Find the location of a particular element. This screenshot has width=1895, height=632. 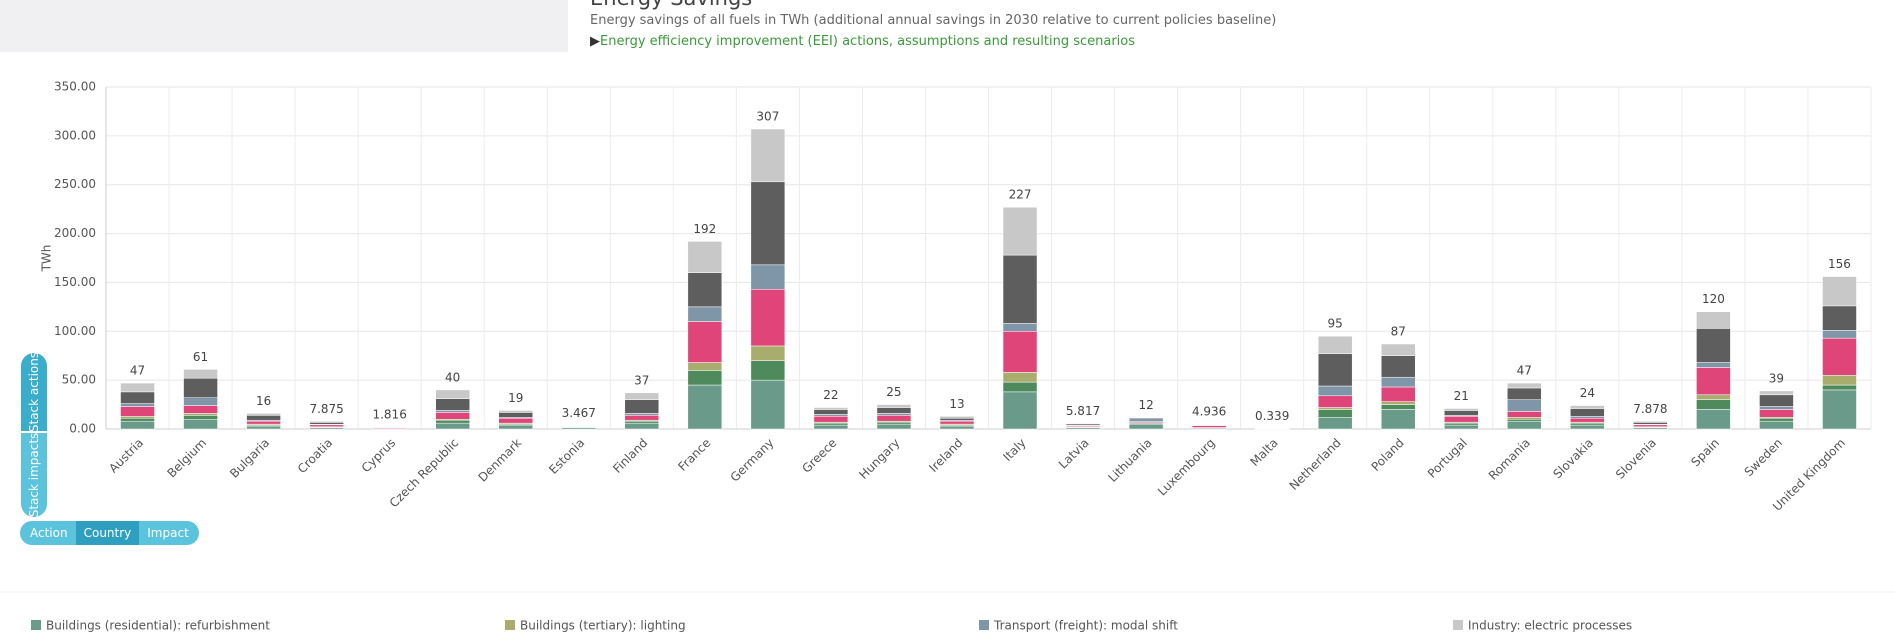

x-tick-label: Estonia is located at coordinates (566, 456).